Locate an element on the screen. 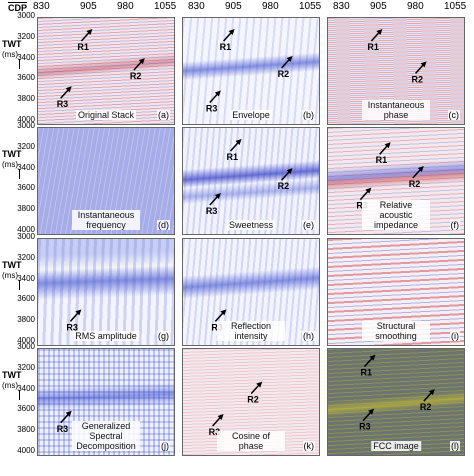  panel-letter: (i) is located at coordinates (455, 336).